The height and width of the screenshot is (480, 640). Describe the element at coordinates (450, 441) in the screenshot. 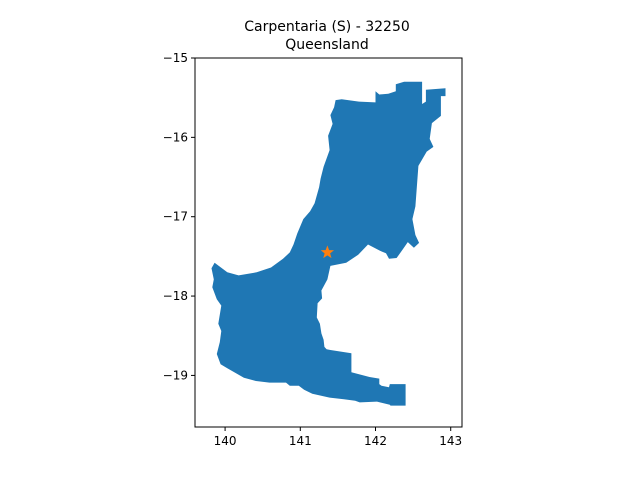

I see `x-tick-label: 143` at that location.